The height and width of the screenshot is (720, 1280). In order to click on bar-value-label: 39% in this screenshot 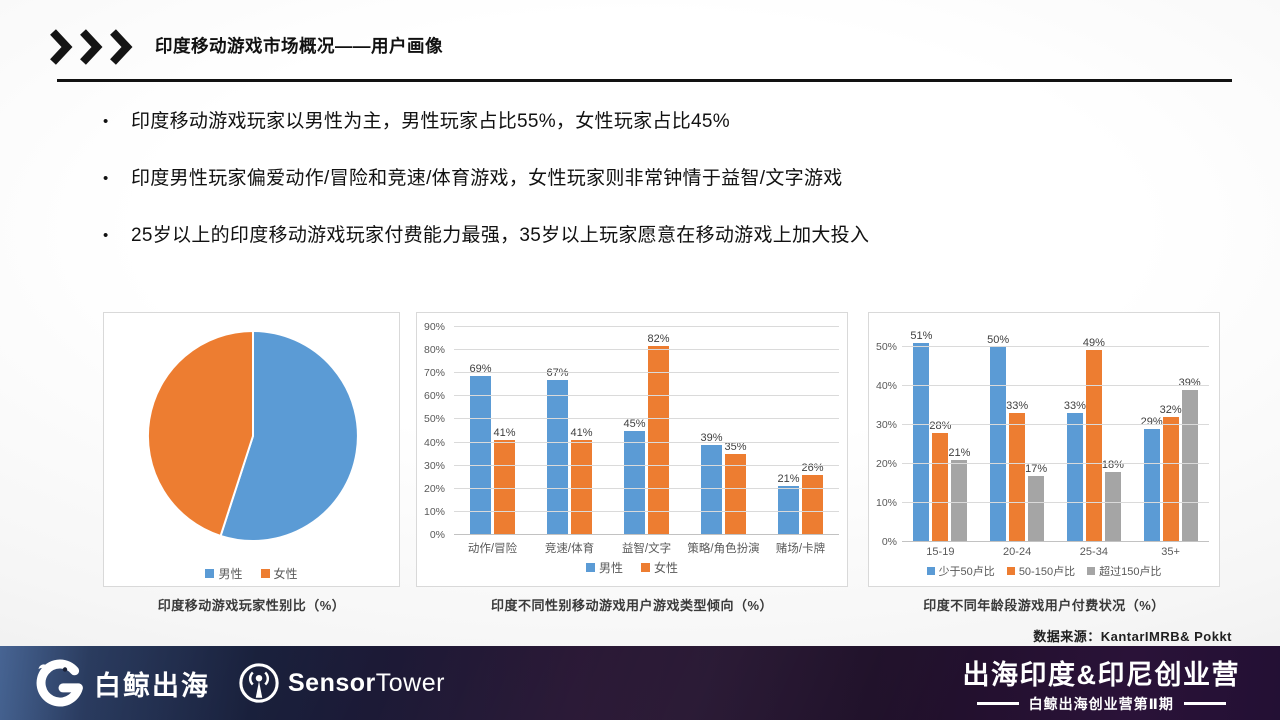, I will do `click(1189, 382)`.